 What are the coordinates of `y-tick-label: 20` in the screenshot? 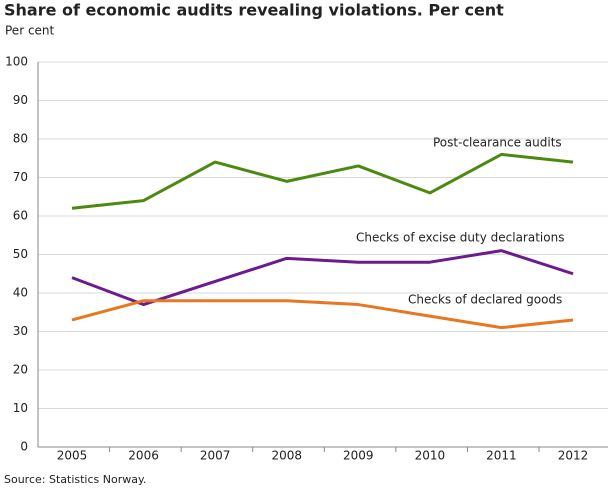 It's located at (20, 370).